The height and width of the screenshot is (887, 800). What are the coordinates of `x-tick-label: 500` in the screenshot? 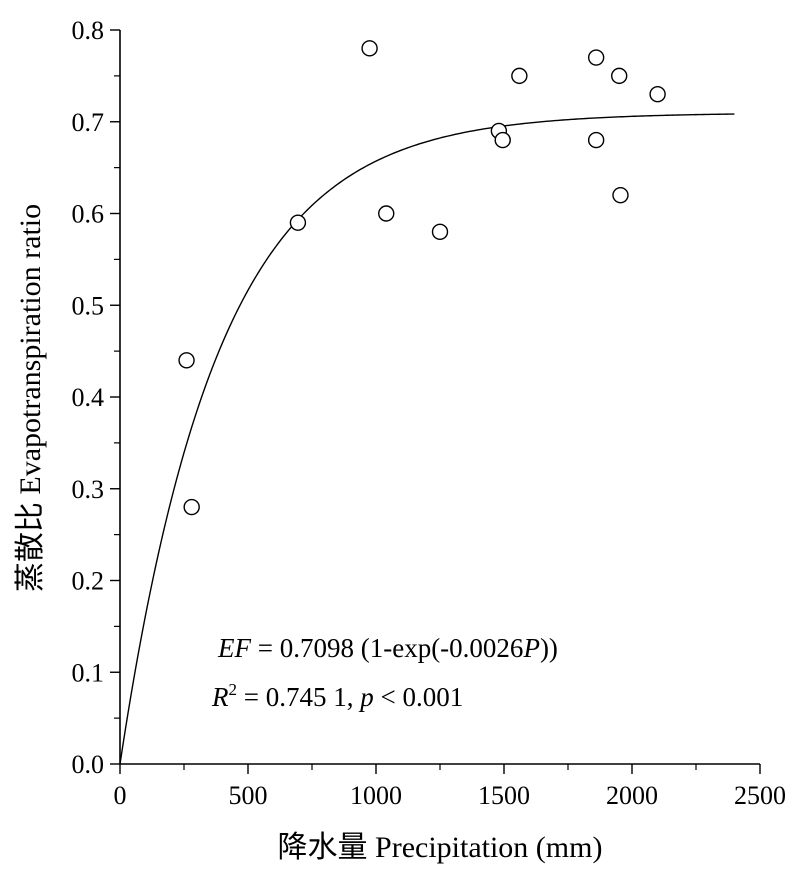 It's located at (248, 795).